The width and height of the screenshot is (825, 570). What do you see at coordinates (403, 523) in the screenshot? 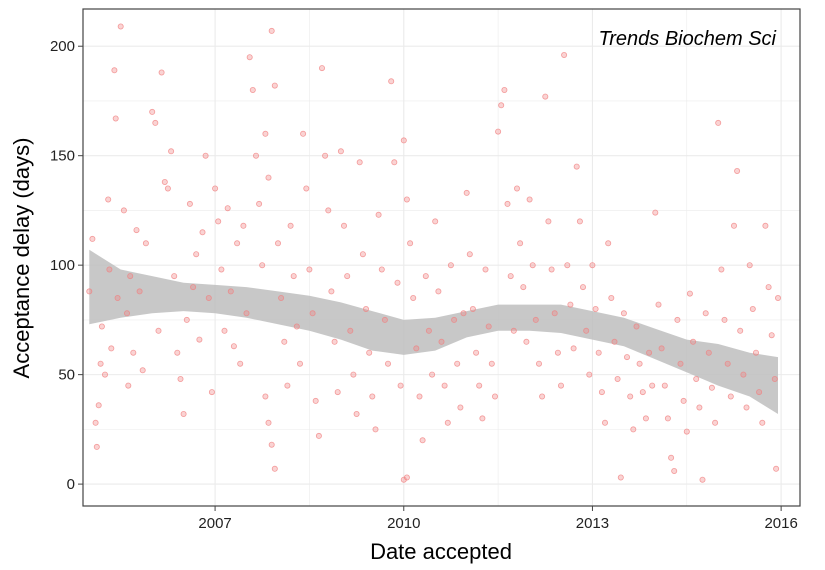
I see `x-tick-label: 2010` at bounding box center [403, 523].